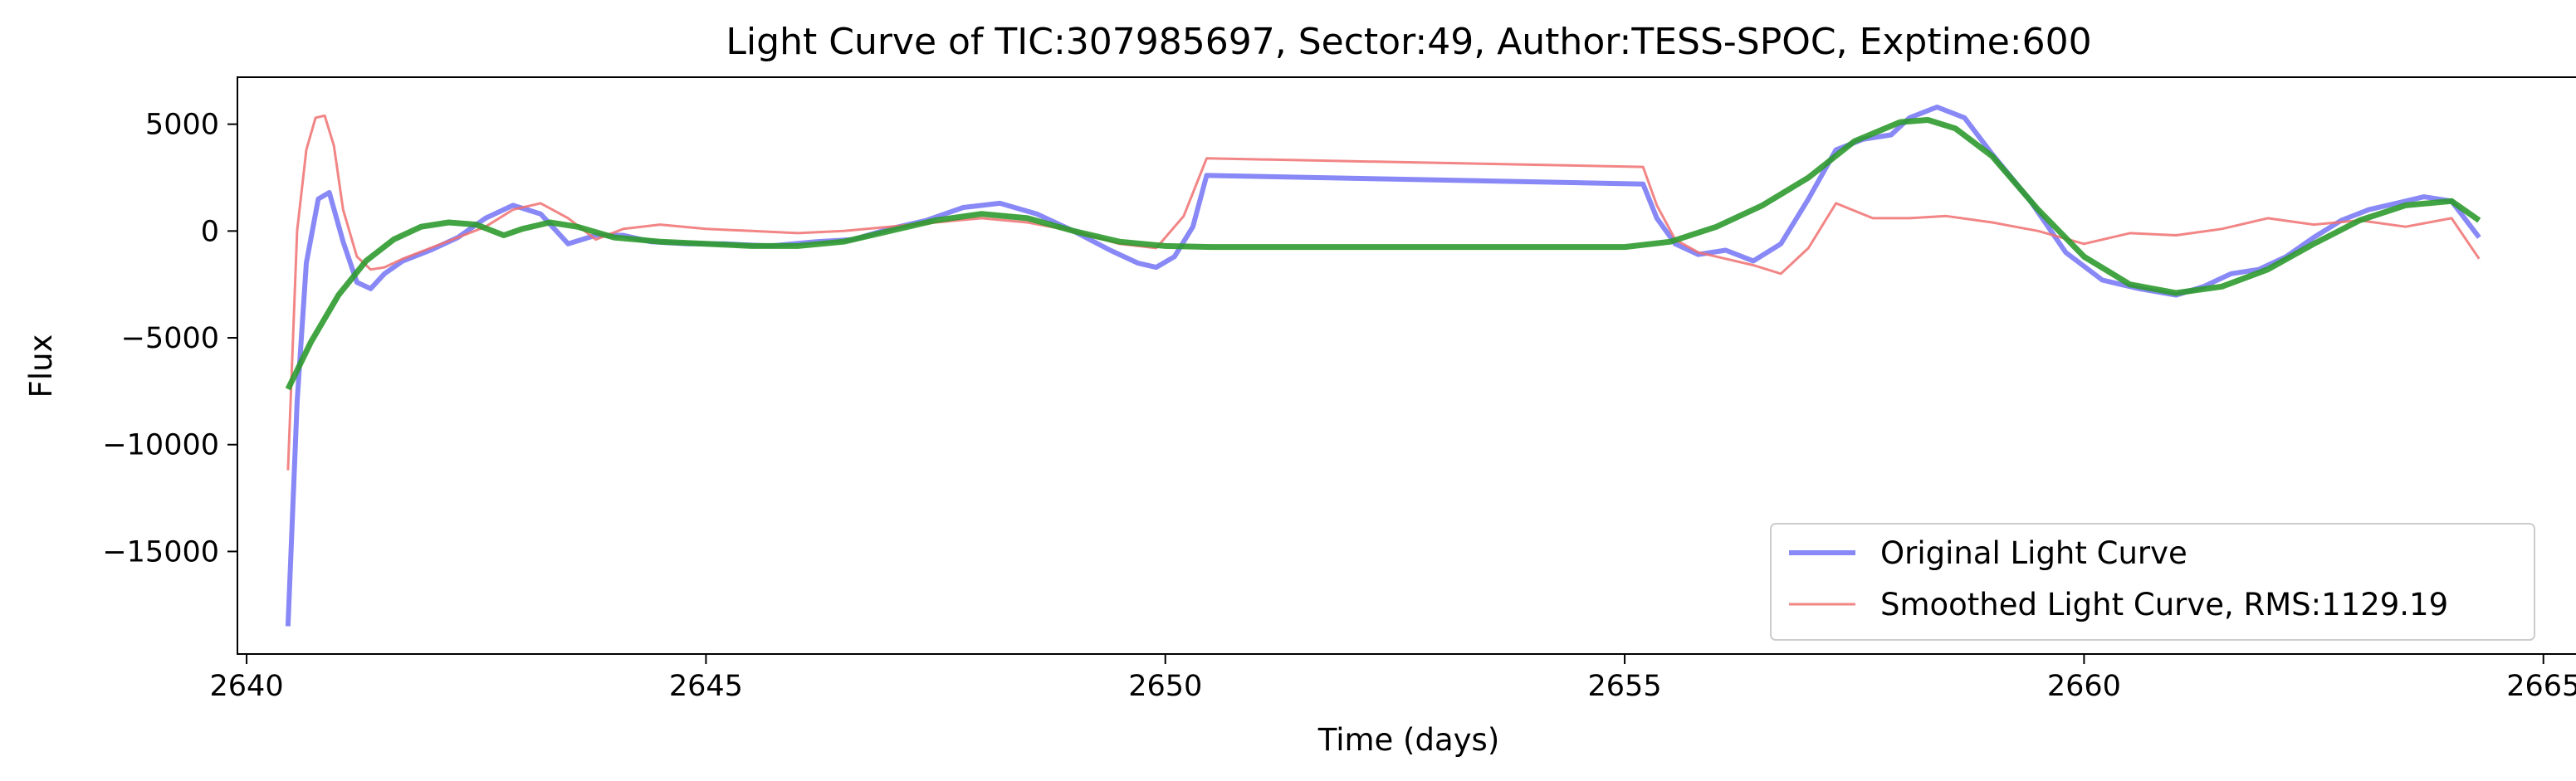 The width and height of the screenshot is (2576, 781). What do you see at coordinates (247, 686) in the screenshot?
I see `x-tick-label: 2640` at bounding box center [247, 686].